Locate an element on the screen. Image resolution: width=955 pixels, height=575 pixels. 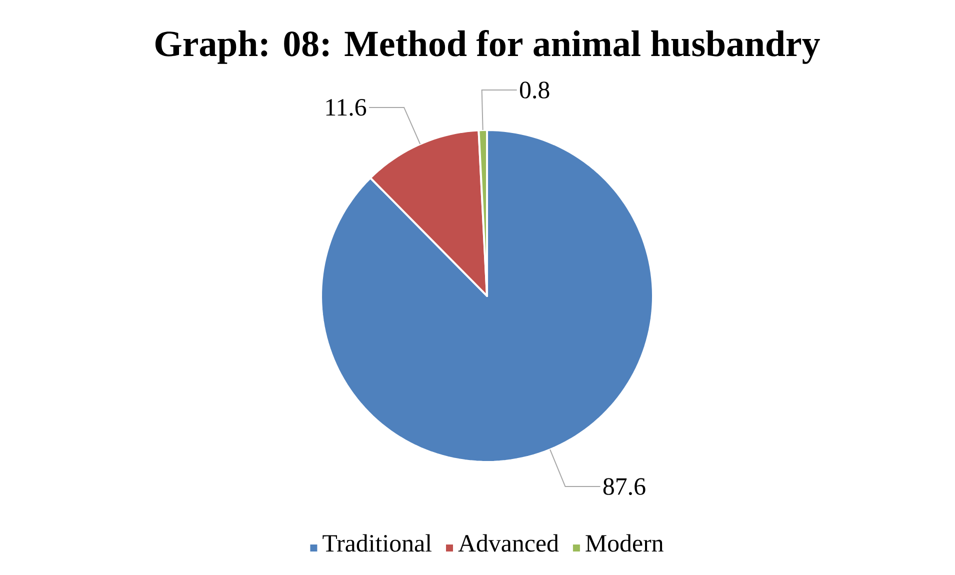
data-label: 0.8 is located at coordinates (535, 90).